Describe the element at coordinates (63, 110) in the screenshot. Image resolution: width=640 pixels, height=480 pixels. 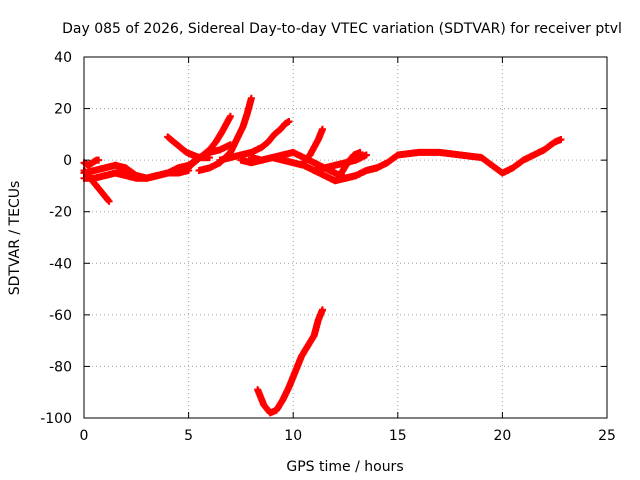
I see `y-tick-label: 20` at that location.